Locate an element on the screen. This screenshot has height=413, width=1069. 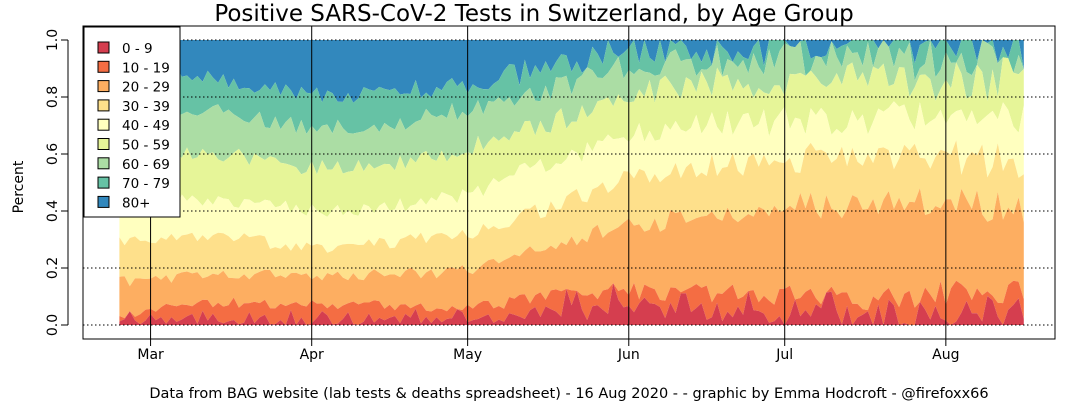
legend-label: 50 - 59 is located at coordinates (146, 146).